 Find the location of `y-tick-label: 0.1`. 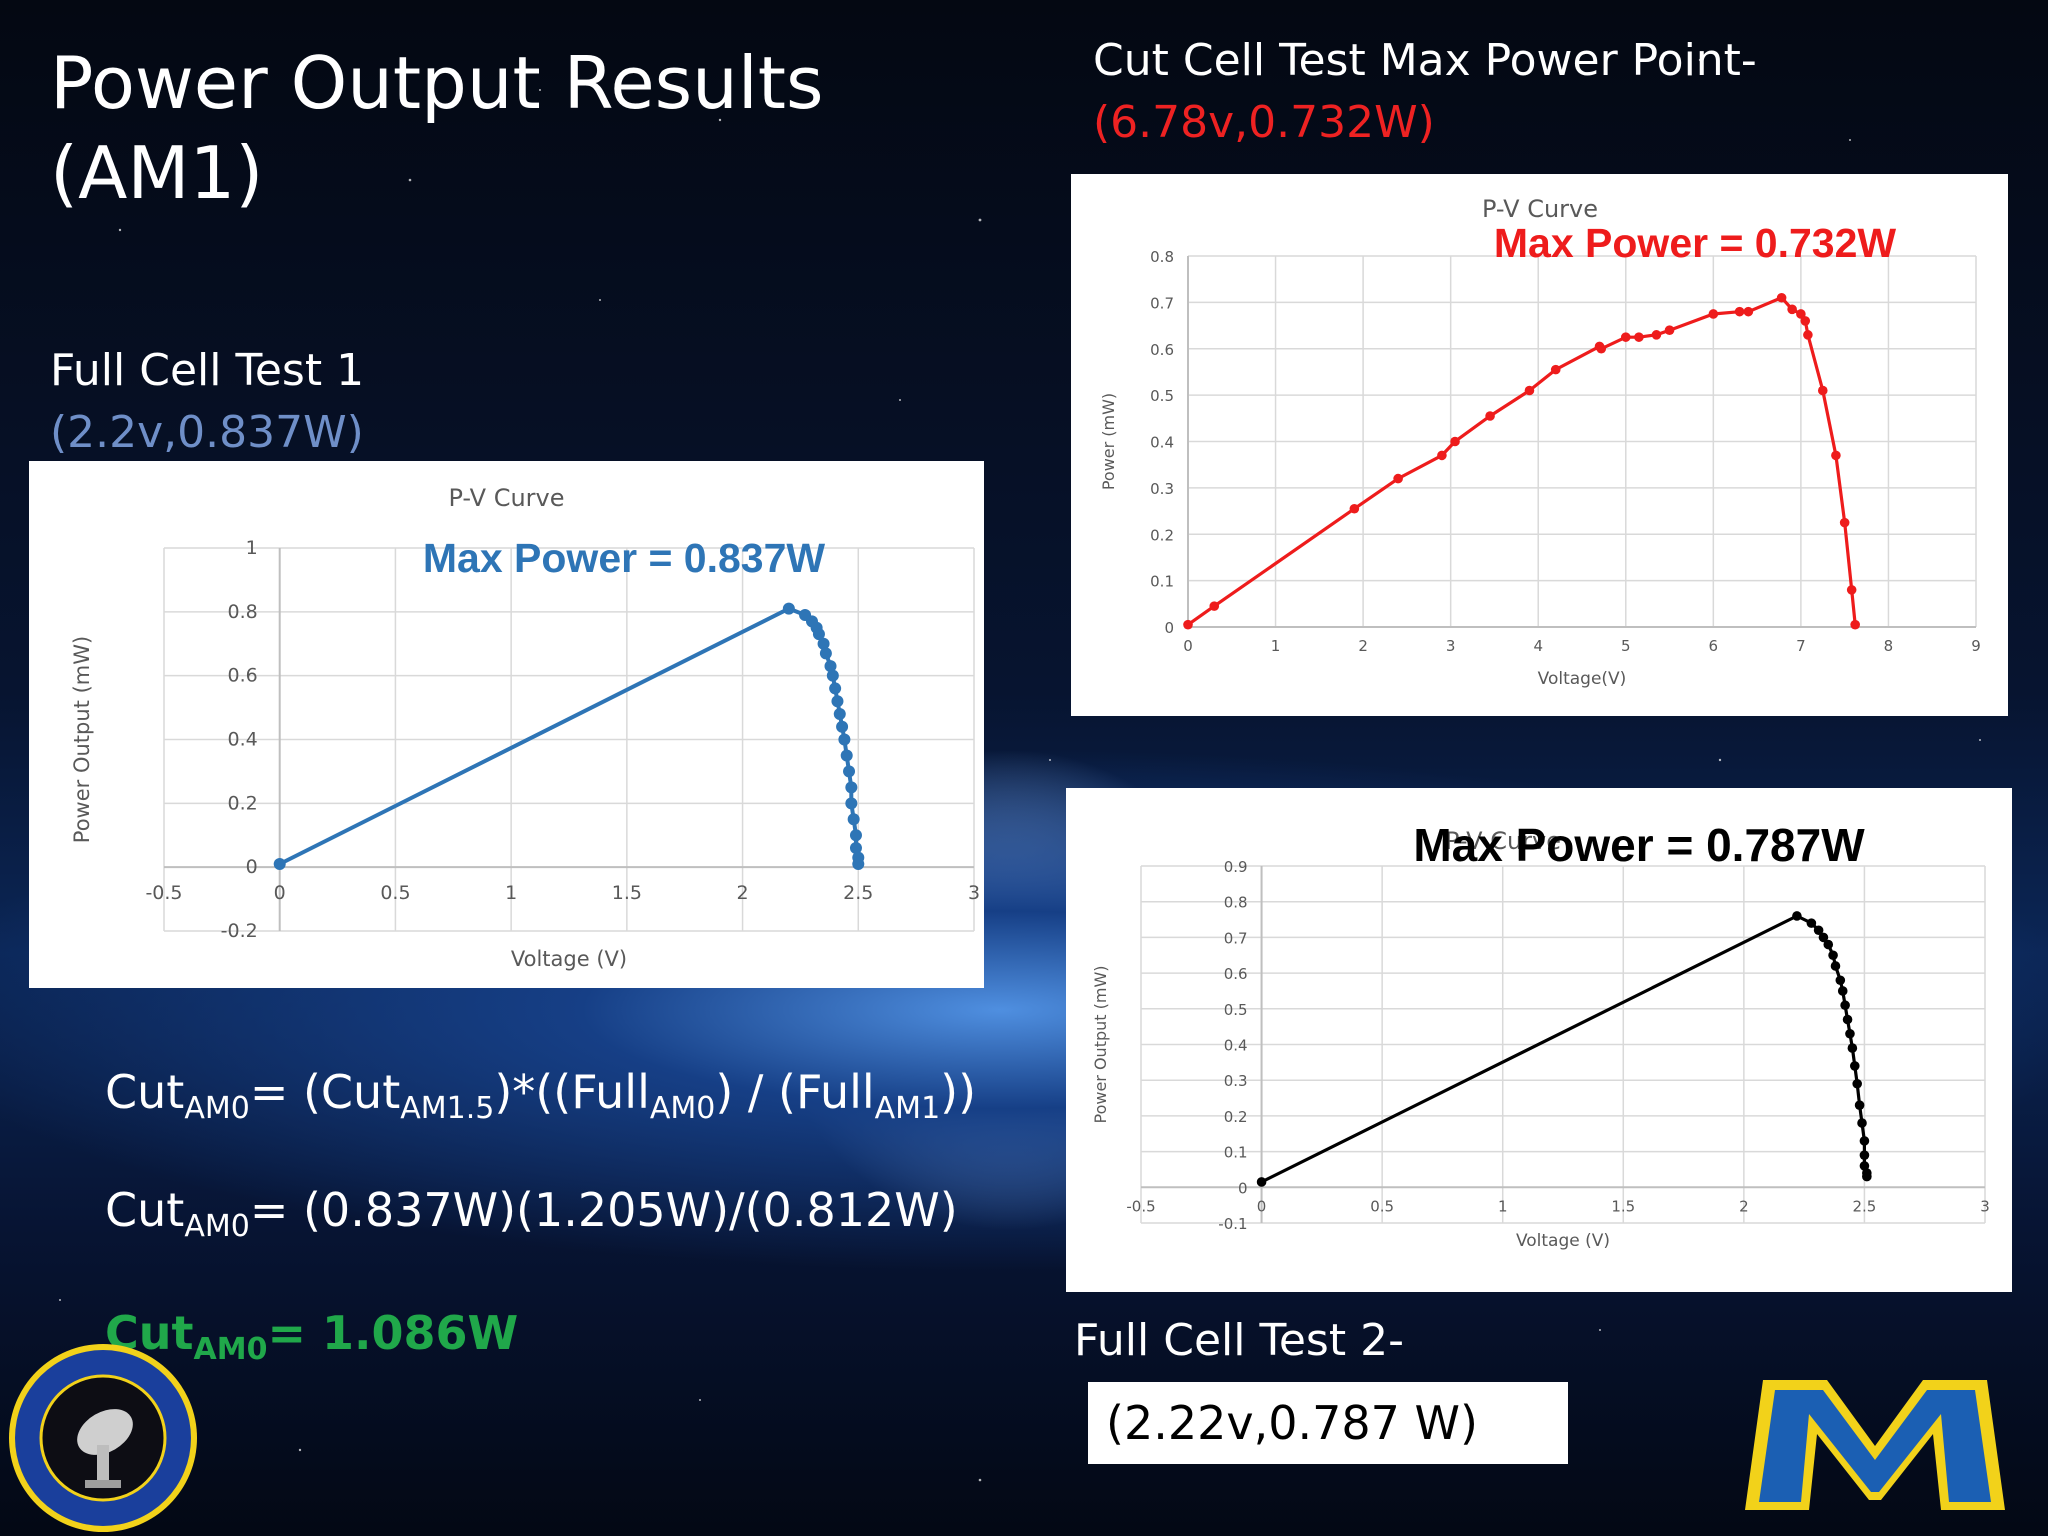

y-tick-label: 0.1 is located at coordinates (1236, 1153).